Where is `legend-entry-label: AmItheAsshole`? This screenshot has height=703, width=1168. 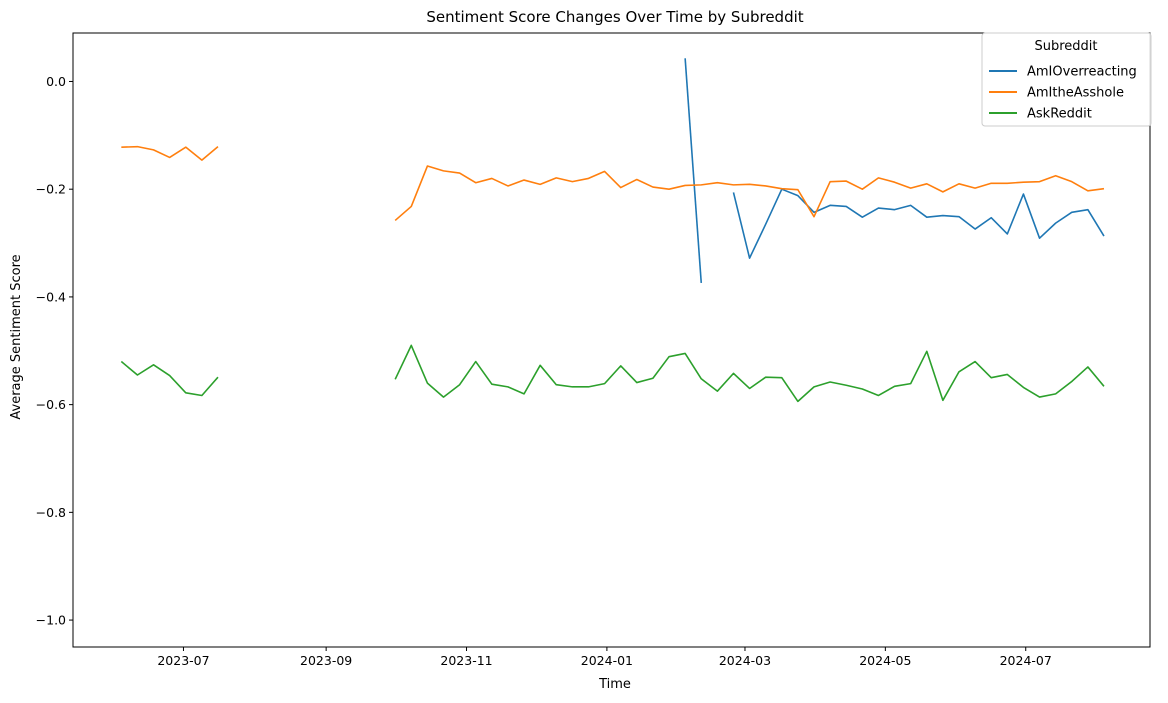
legend-entry-label: AmItheAsshole is located at coordinates (1075, 93).